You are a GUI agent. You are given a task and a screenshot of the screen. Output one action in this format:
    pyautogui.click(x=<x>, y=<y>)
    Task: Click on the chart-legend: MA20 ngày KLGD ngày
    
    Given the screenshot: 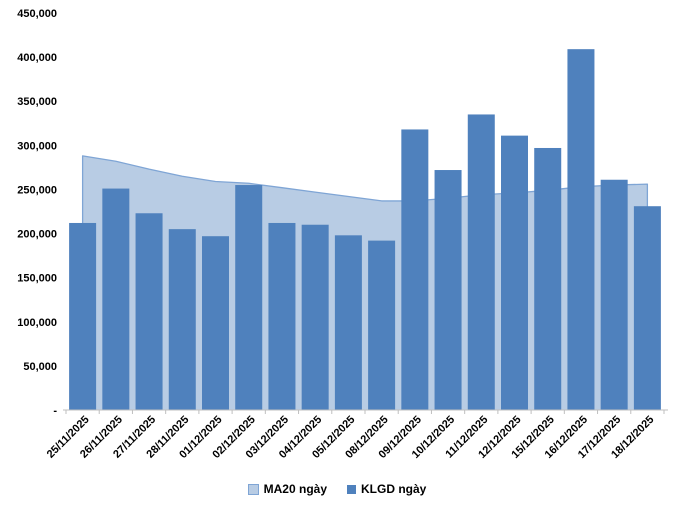 What is the action you would take?
    pyautogui.click(x=337, y=489)
    